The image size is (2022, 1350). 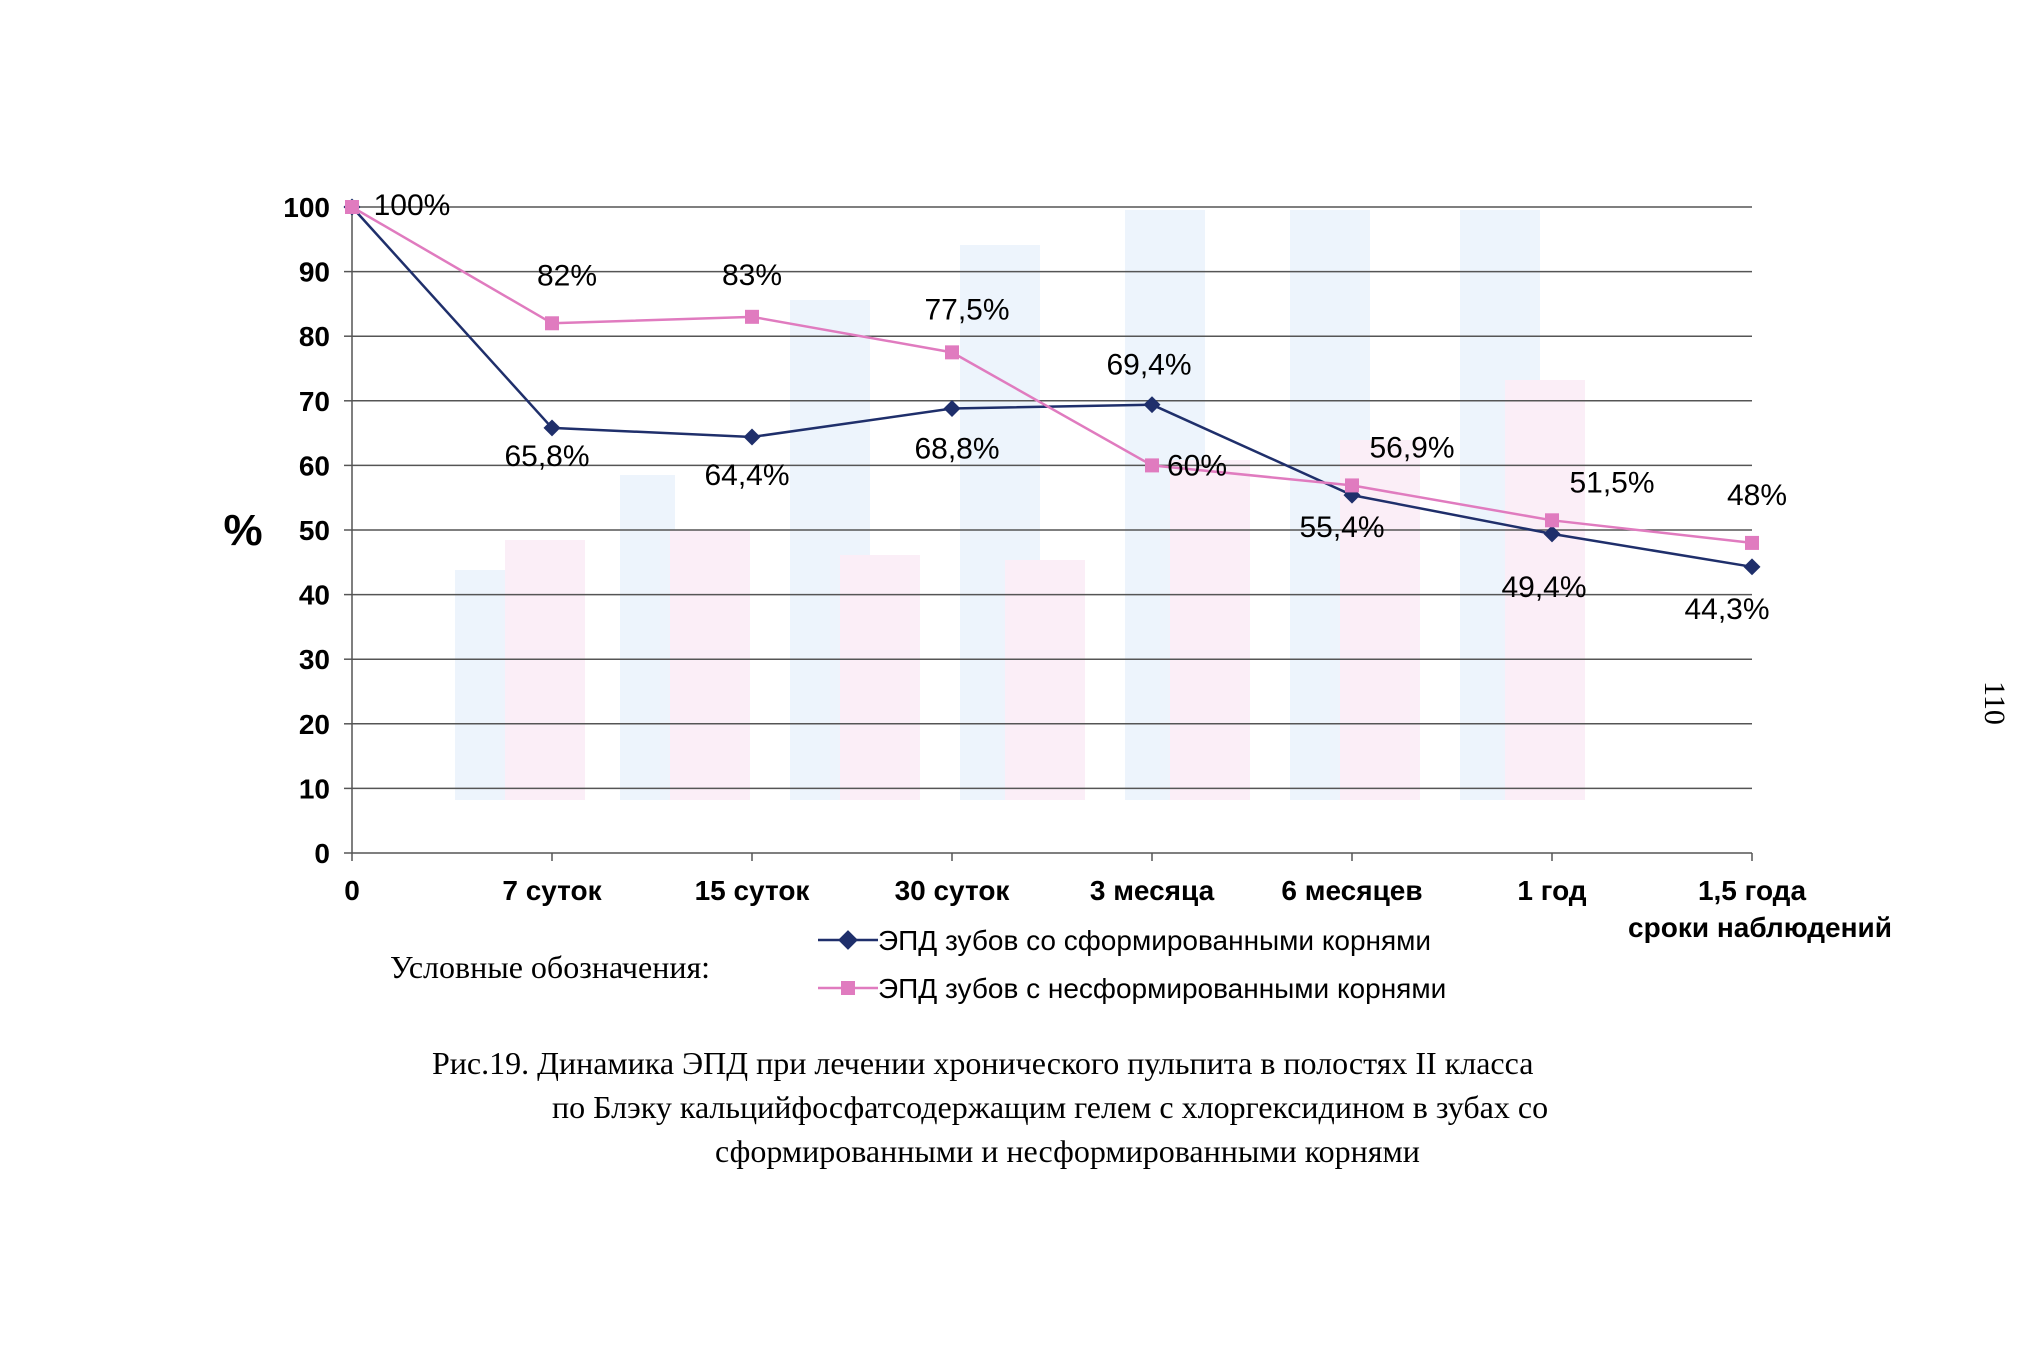 I want to click on x-axis-label: сроки наблюдений, so click(x=1760, y=927).